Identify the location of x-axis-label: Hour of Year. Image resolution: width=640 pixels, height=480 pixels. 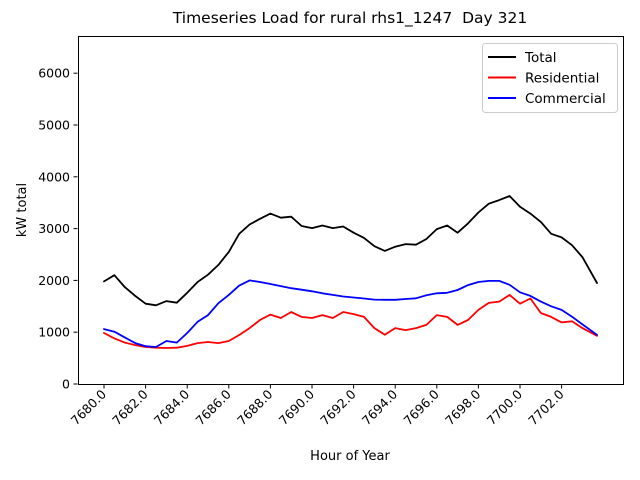
(350, 456).